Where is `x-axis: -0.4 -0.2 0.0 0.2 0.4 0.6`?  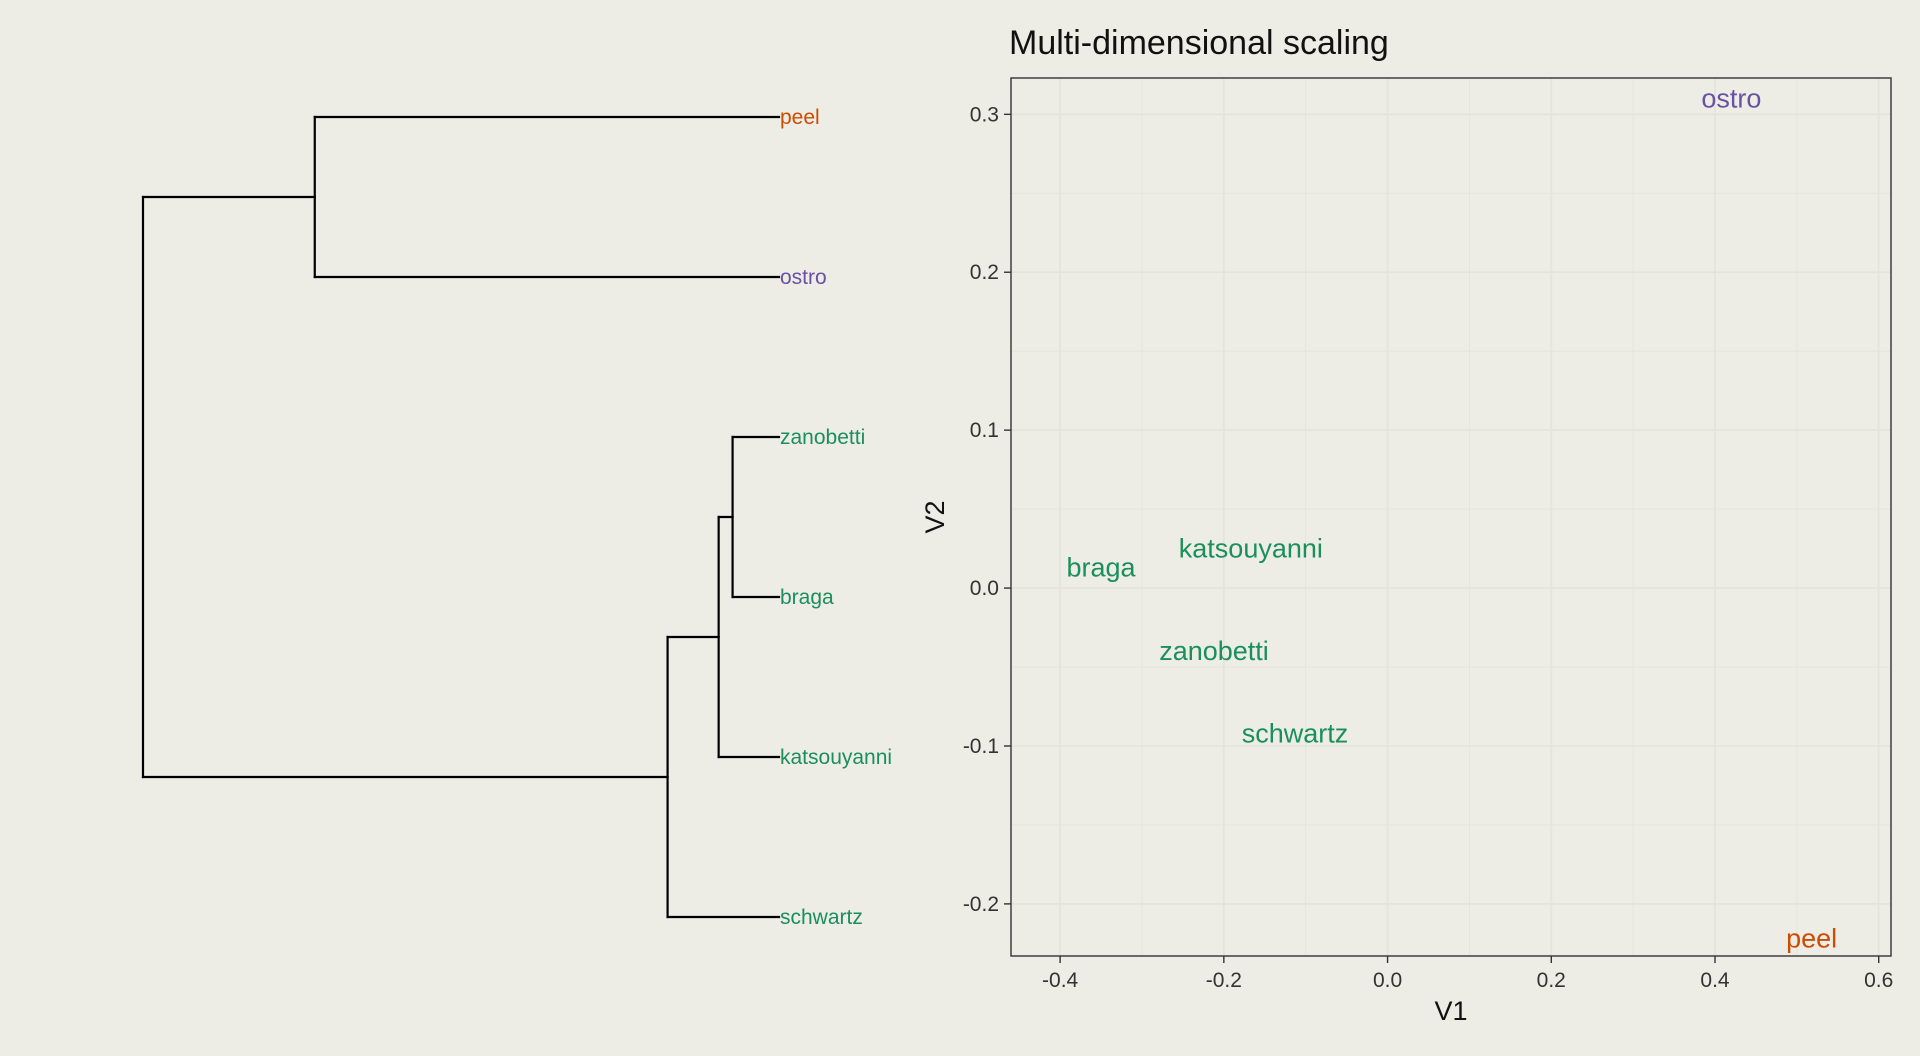 x-axis: -0.4 -0.2 0.0 0.2 0.4 0.6 is located at coordinates (1467, 974).